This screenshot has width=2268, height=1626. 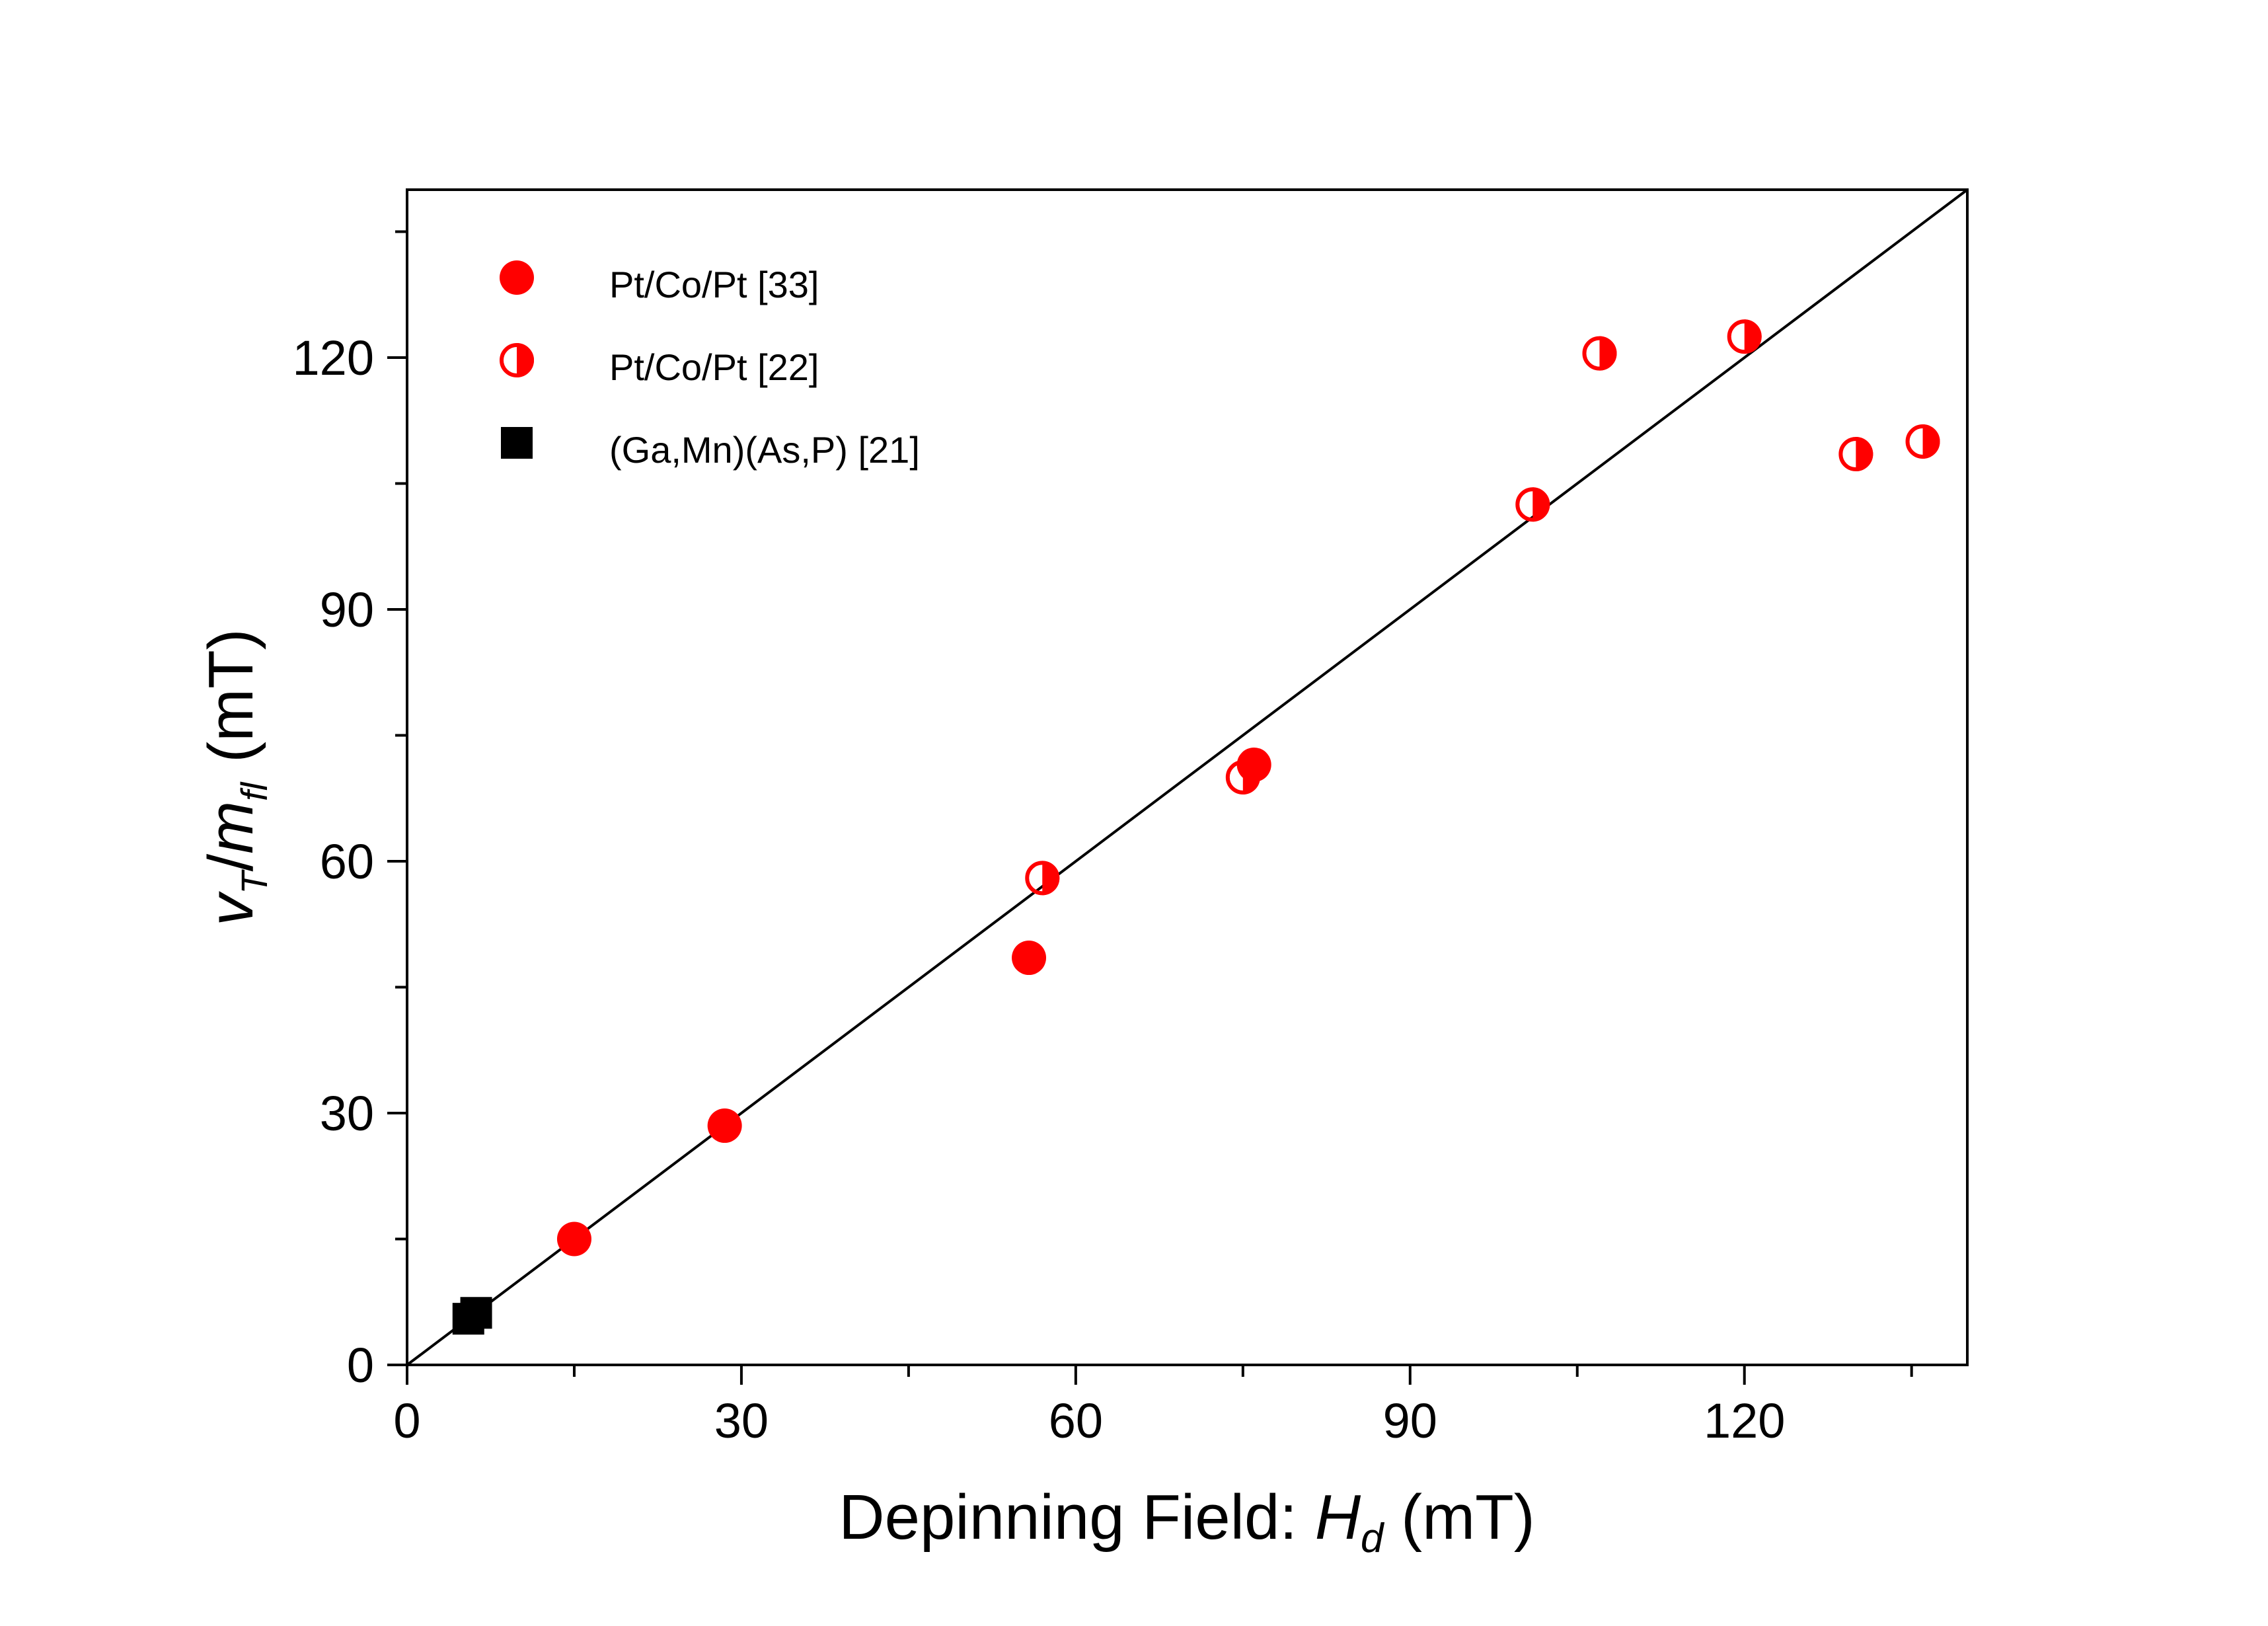 I want to click on x-tick-label: 30, so click(x=741, y=1420).